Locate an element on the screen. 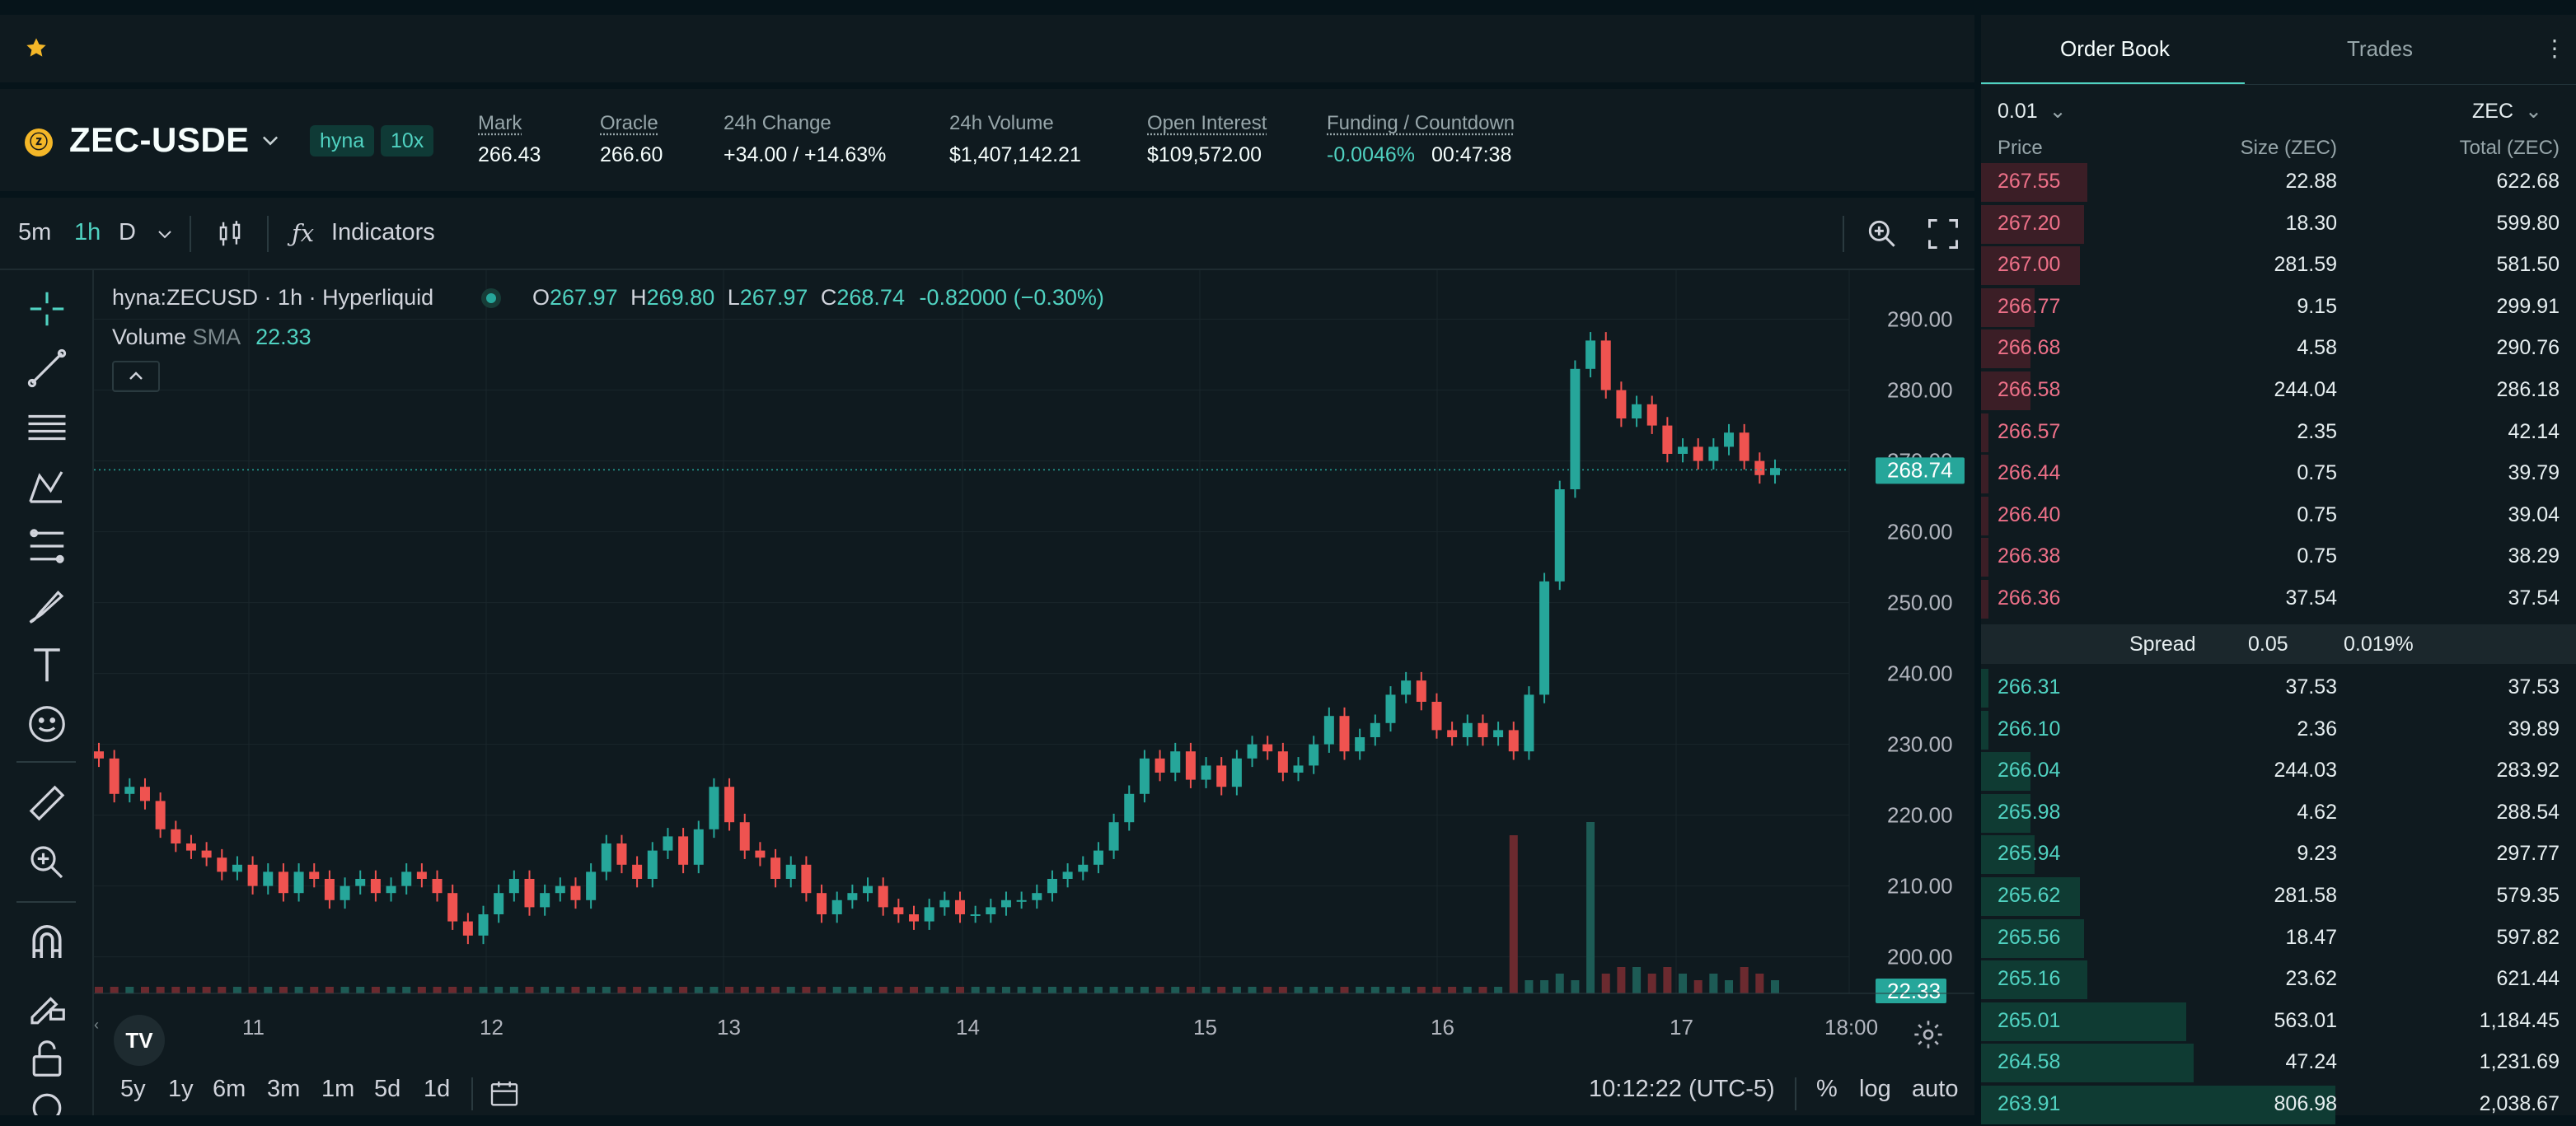  crosshair-icon is located at coordinates (47, 309).